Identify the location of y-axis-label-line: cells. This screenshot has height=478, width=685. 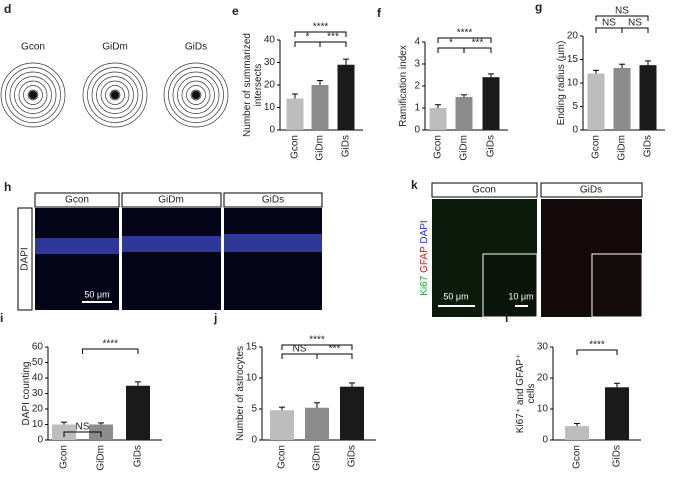
(531, 393).